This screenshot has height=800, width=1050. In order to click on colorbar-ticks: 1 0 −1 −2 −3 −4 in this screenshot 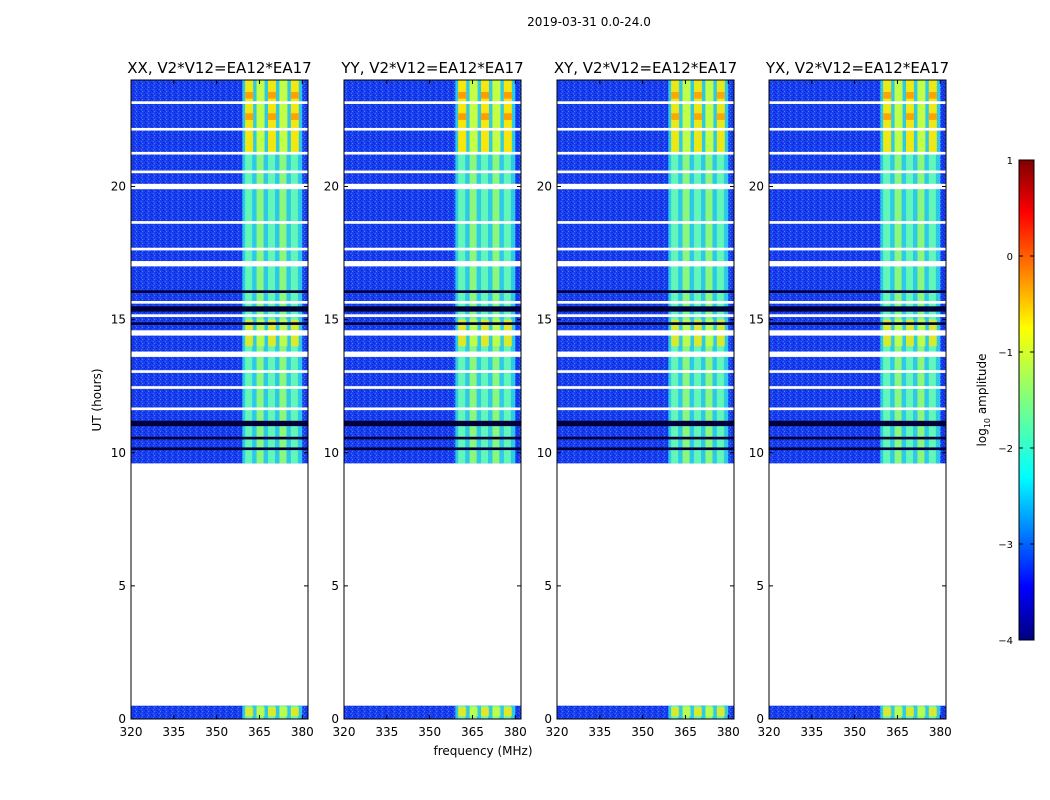, I will do `click(1016, 401)`.